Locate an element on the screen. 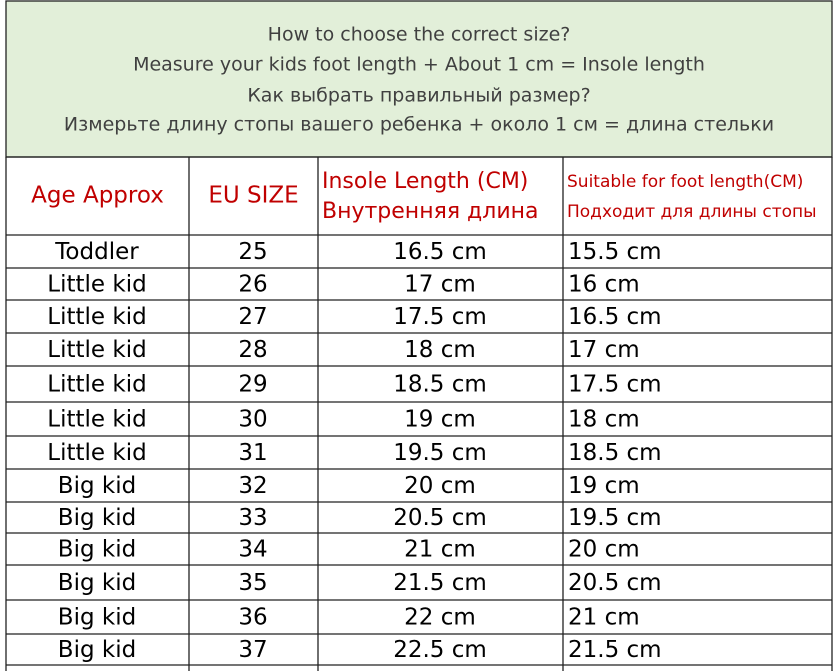 This screenshot has height=671, width=838. cell: 22.5 cm is located at coordinates (440, 650).